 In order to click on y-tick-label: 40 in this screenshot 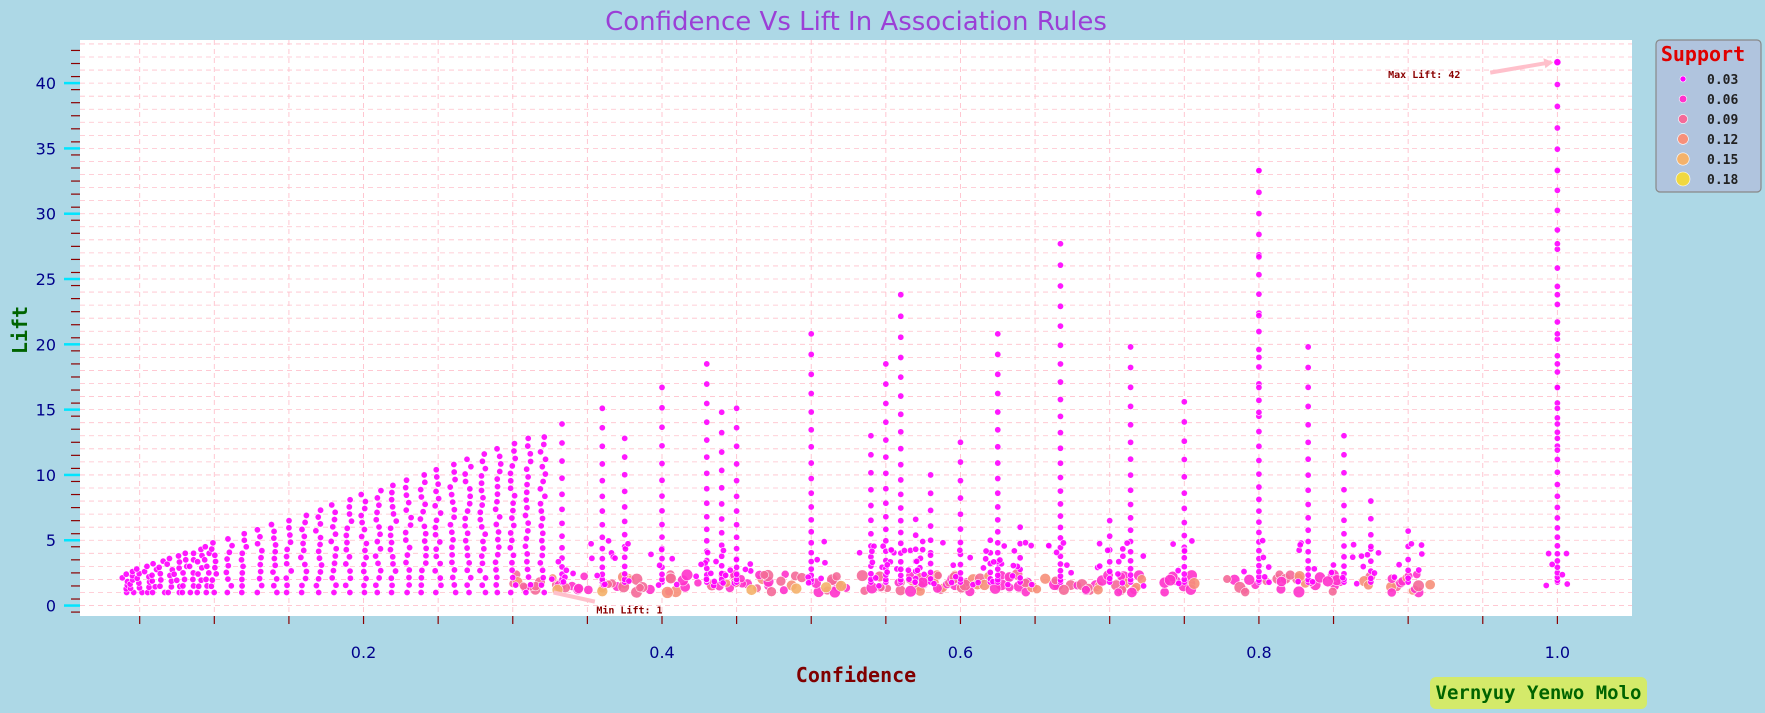, I will do `click(46, 83)`.